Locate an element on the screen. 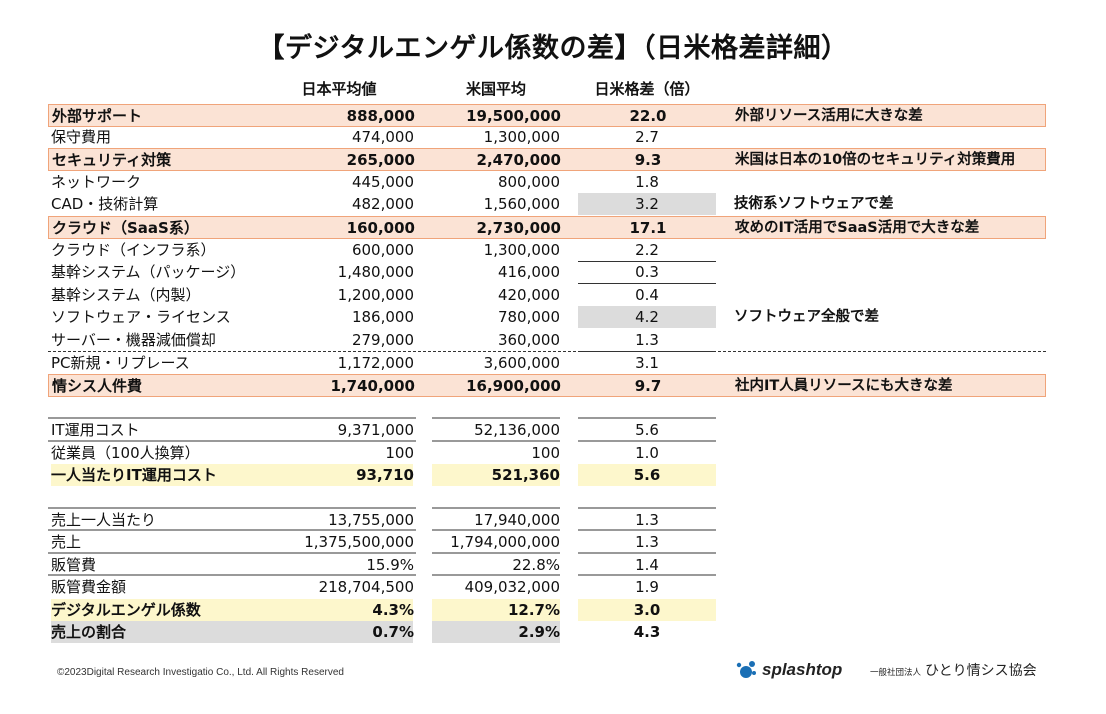 The height and width of the screenshot is (714, 1106). row-label: 基幹システム（内製） is located at coordinates (126, 295).